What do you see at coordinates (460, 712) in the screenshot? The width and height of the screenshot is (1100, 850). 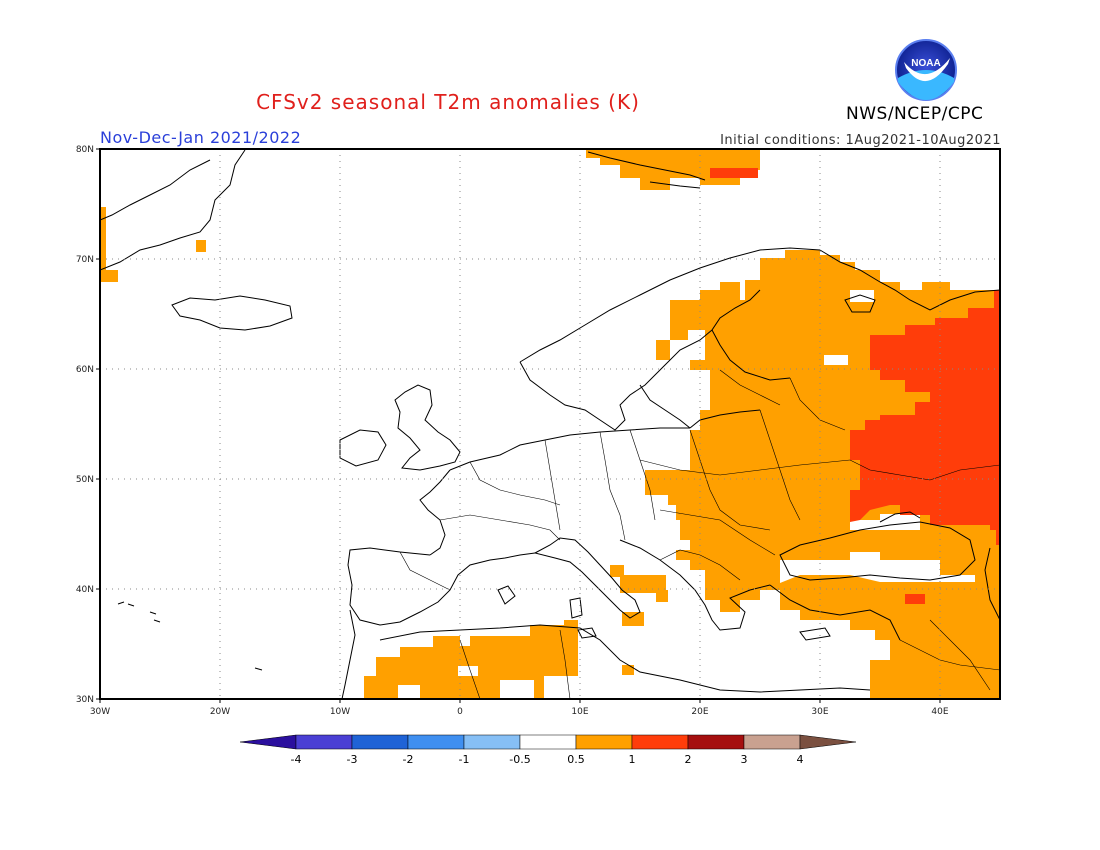 I see `lon-label: 0` at bounding box center [460, 712].